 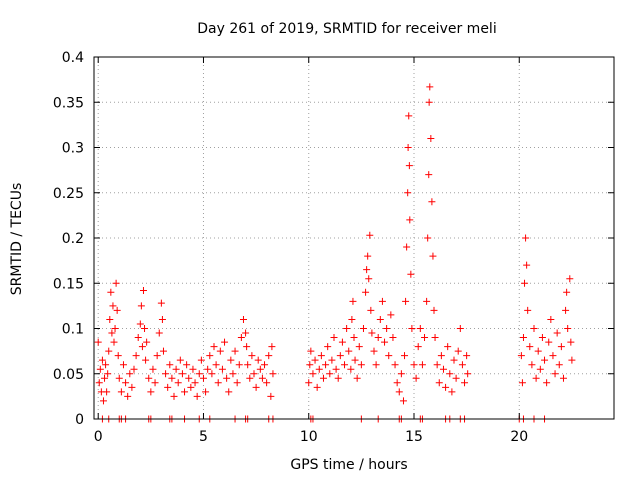 I want to click on x-tick-label: 10, so click(x=309, y=437).